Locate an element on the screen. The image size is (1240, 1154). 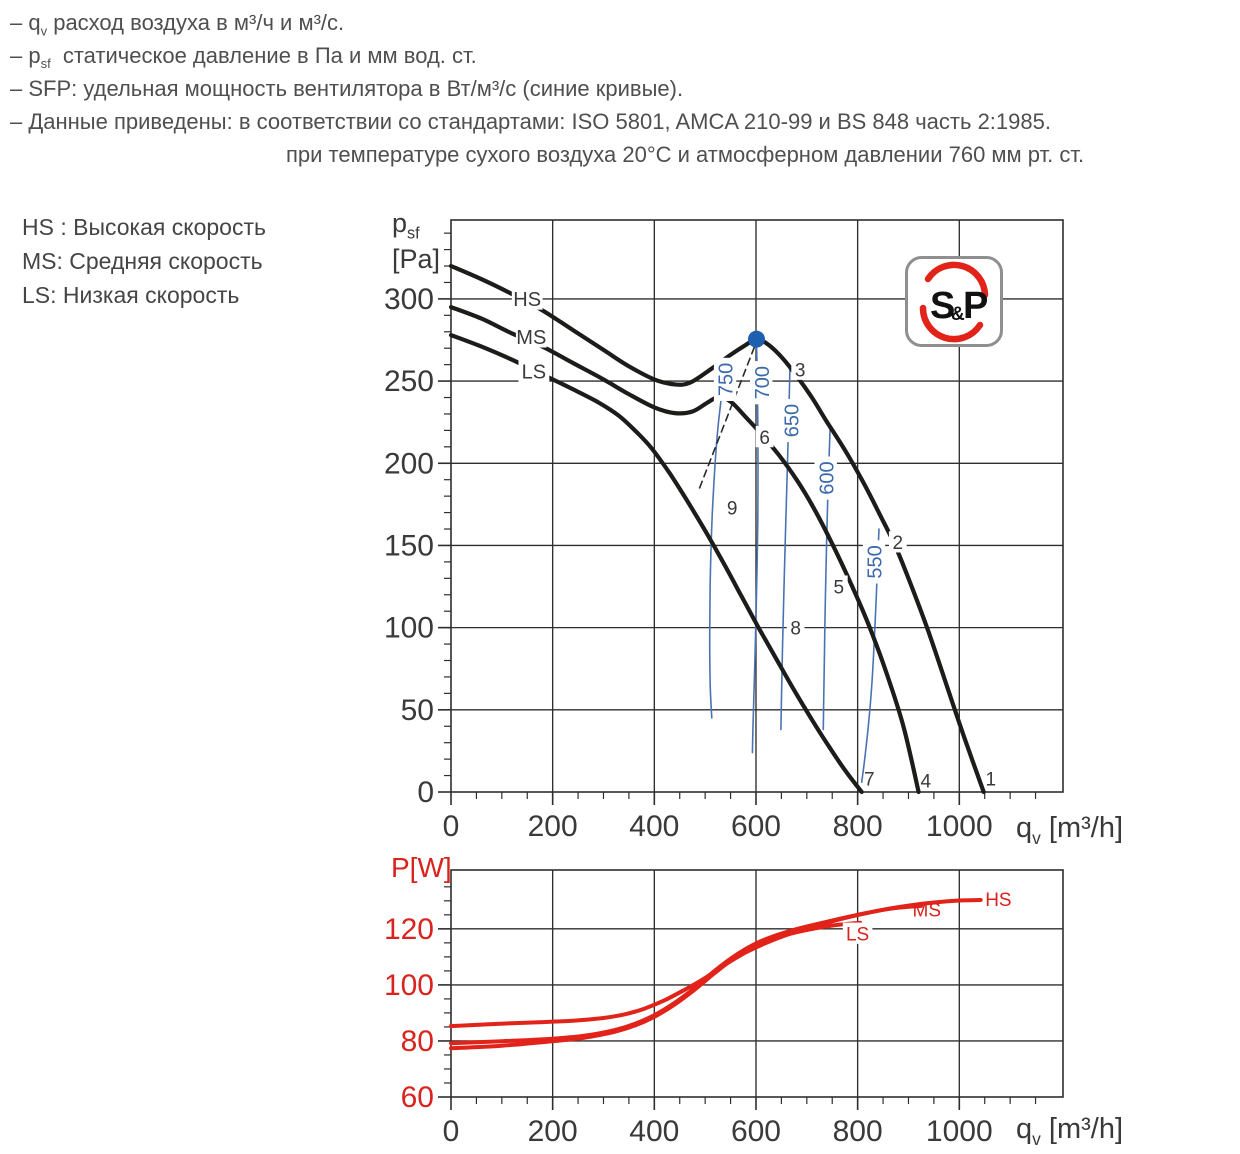
y-tick-label: 200 is located at coordinates (409, 463).